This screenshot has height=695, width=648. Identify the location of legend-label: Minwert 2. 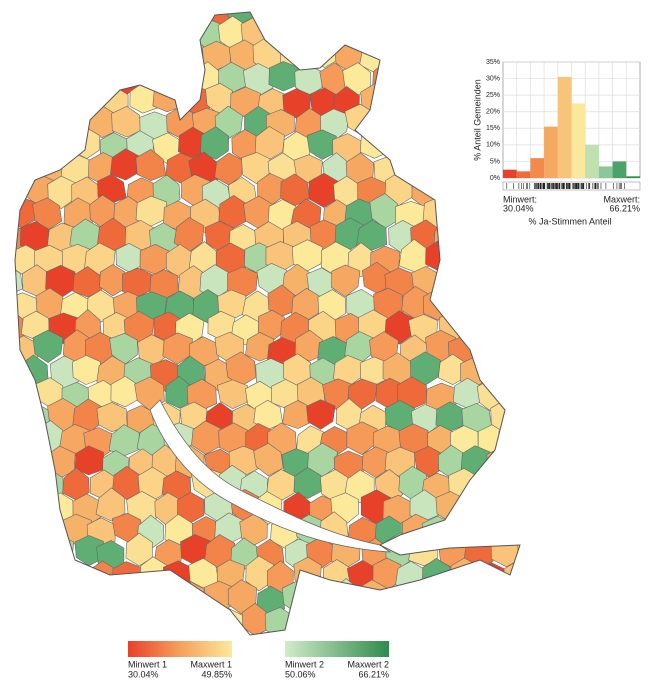
(304, 664).